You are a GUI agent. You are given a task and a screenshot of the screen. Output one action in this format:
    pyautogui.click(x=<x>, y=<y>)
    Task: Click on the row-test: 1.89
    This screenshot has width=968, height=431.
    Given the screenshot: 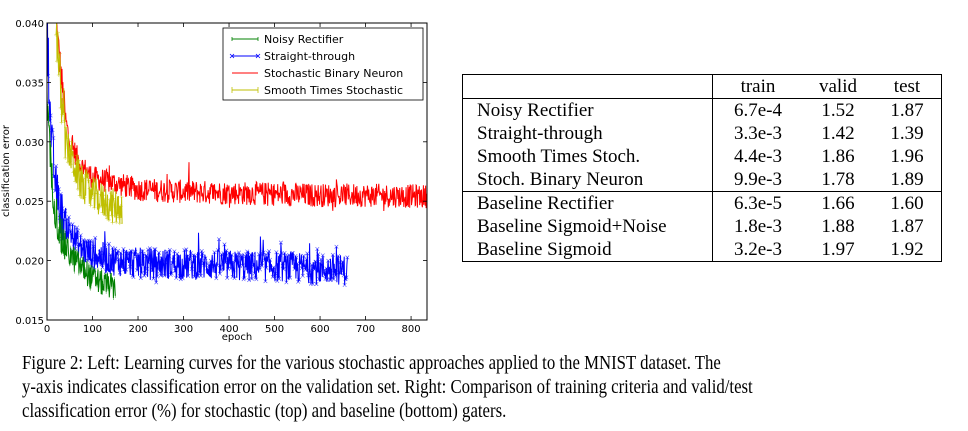 What is the action you would take?
    pyautogui.click(x=907, y=179)
    